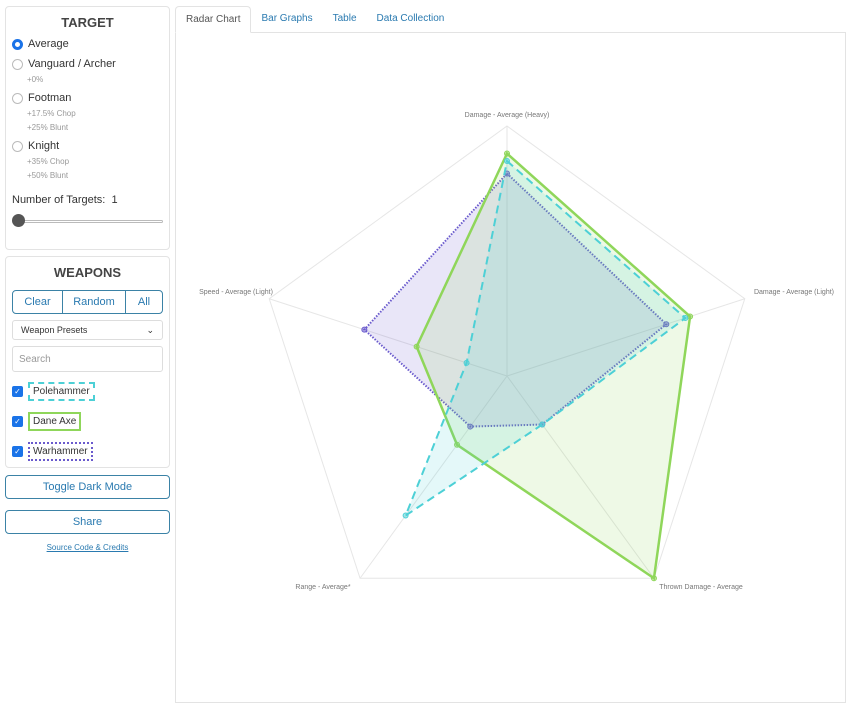 The width and height of the screenshot is (850, 709). Describe the element at coordinates (35, 79) in the screenshot. I see `target-modifier: +0%` at that location.